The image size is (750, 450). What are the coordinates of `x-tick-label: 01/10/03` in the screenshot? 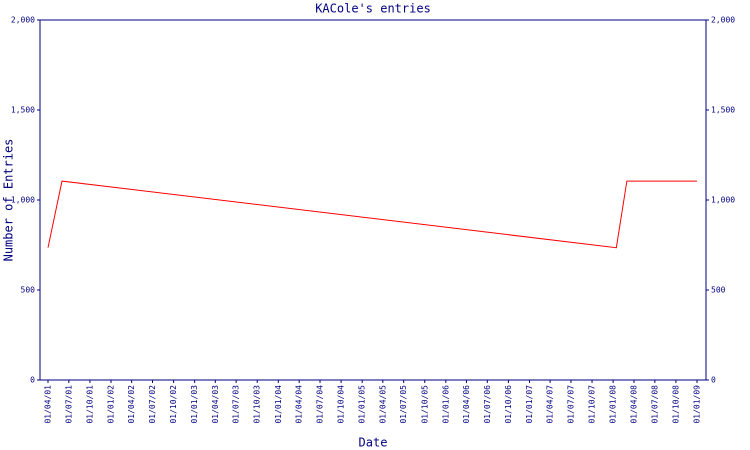 It's located at (257, 404).